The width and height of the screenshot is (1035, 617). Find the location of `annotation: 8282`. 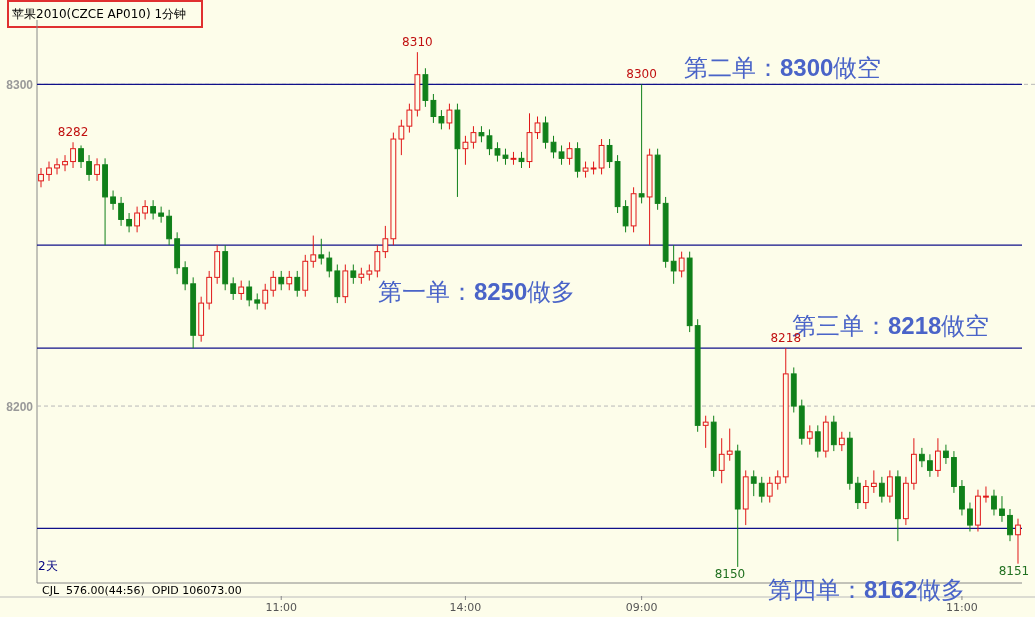

annotation: 8282 is located at coordinates (73, 132).